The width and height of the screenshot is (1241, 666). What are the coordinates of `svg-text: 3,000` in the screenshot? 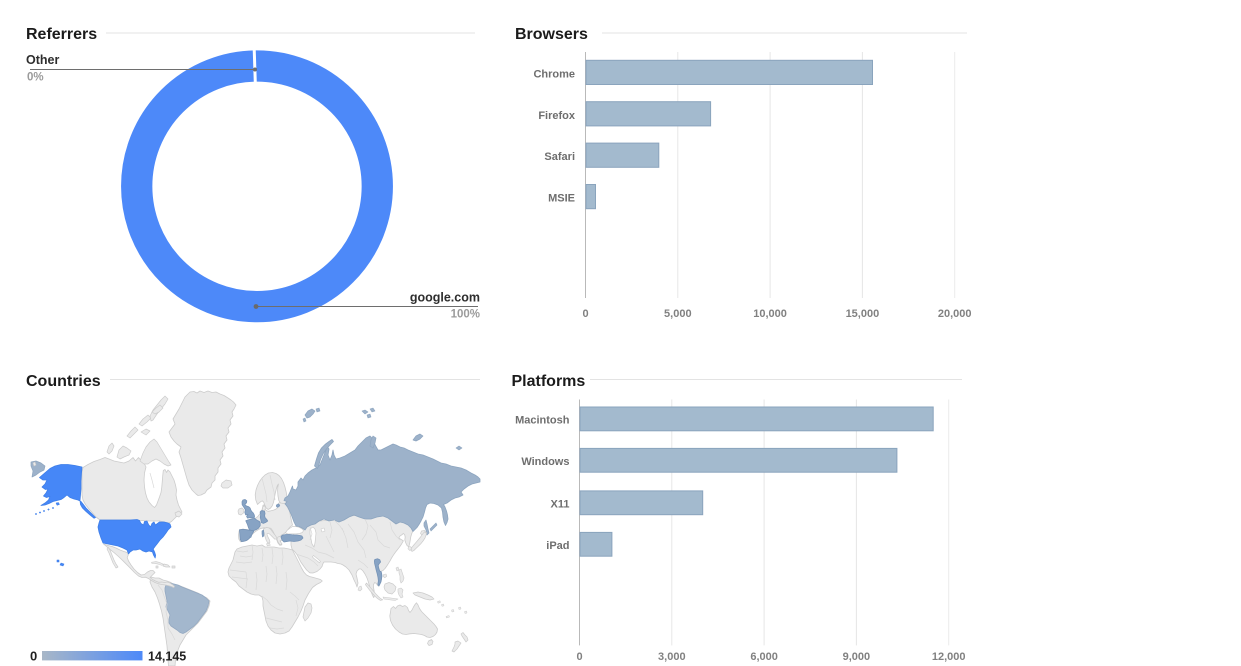 It's located at (672, 657).